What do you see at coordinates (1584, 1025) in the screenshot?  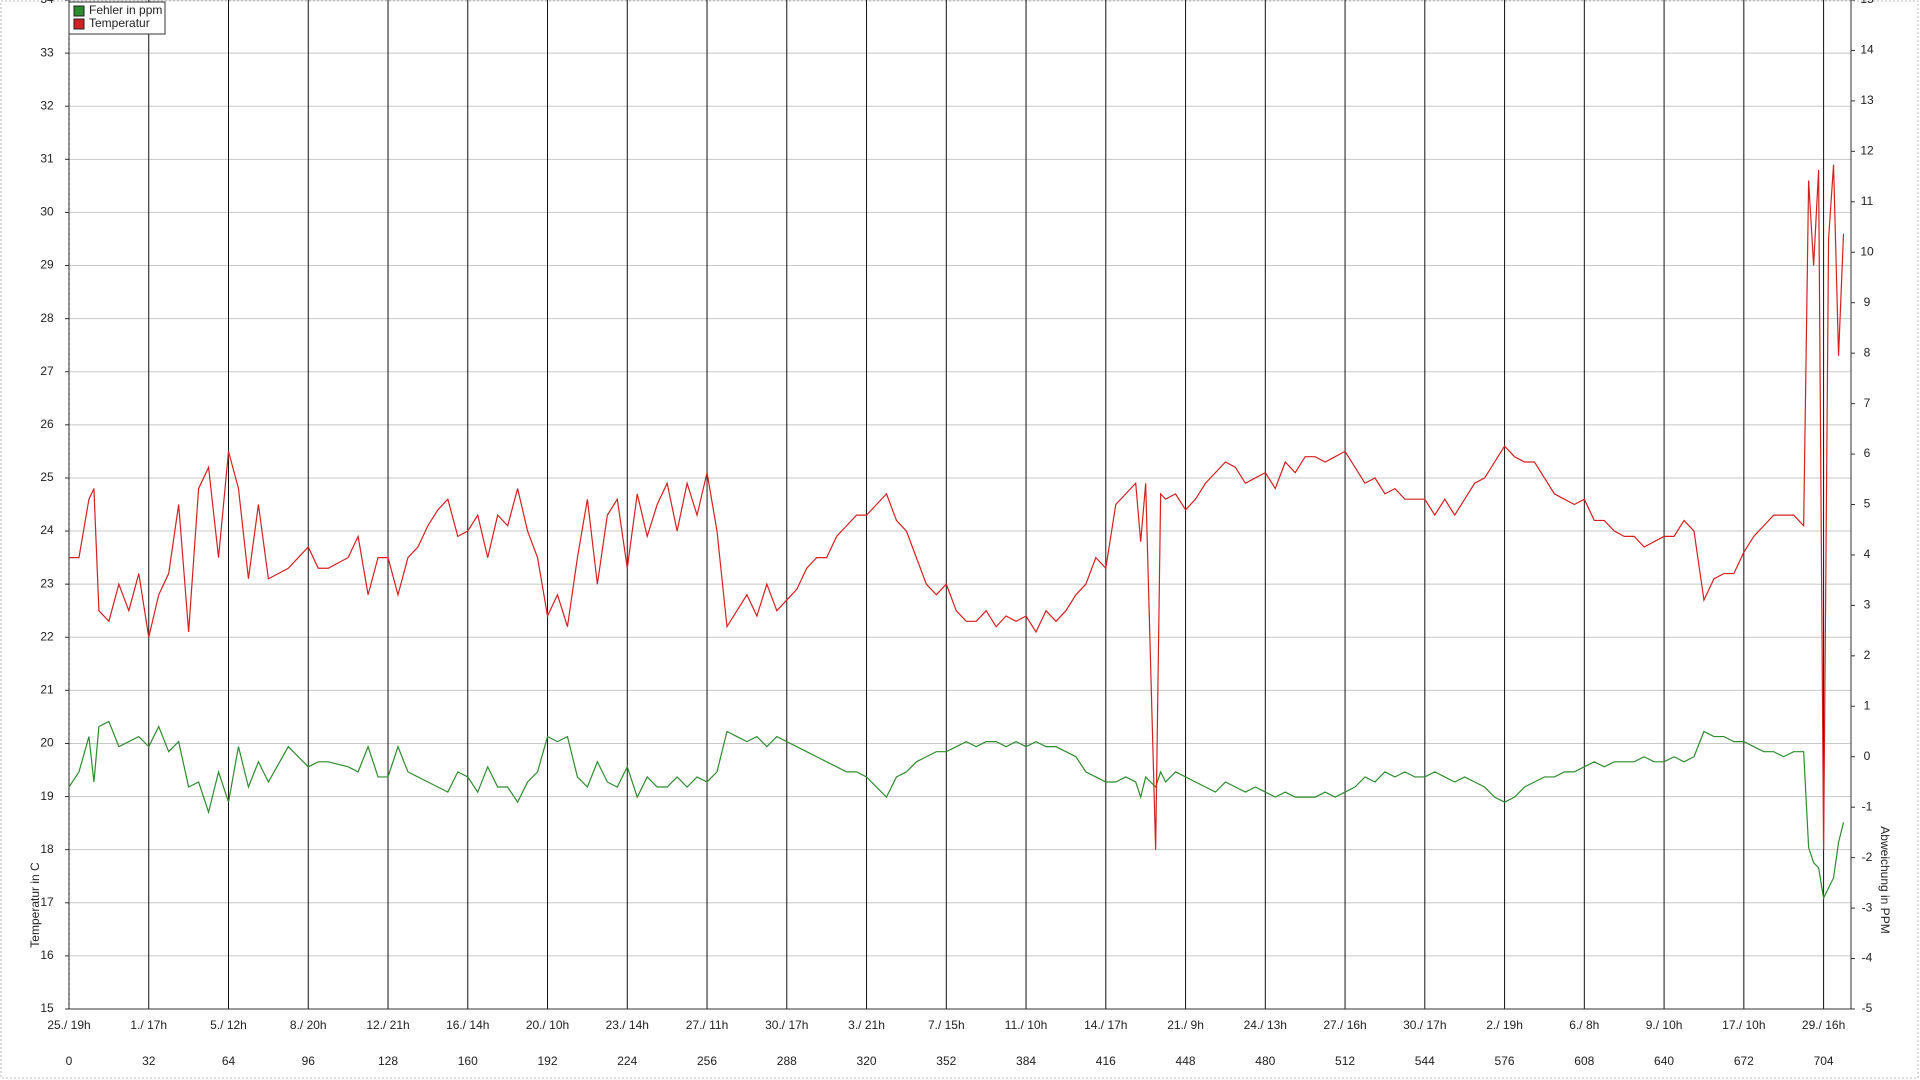 I see `x-tick-label: 6./ 8h` at bounding box center [1584, 1025].